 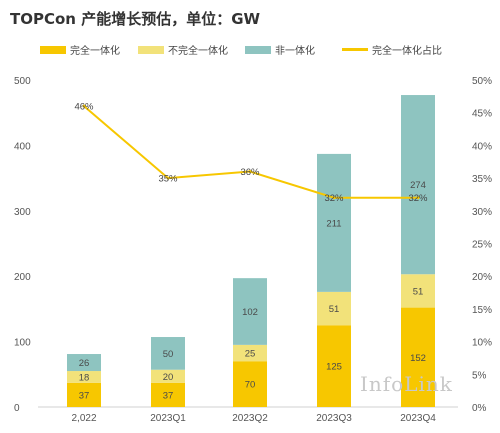 What do you see at coordinates (168, 418) in the screenshot?
I see `x-tick-label: 2023Q1` at bounding box center [168, 418].